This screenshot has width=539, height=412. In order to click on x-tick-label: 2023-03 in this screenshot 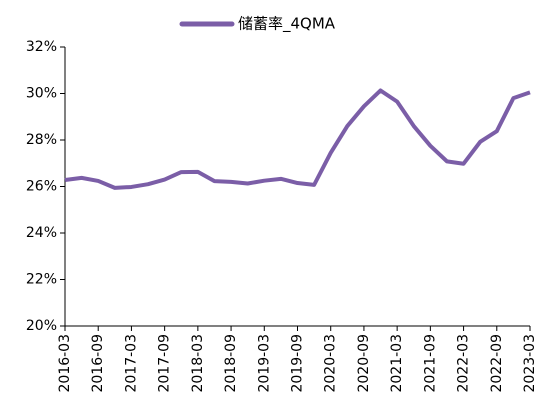, I will do `click(530, 363)`.